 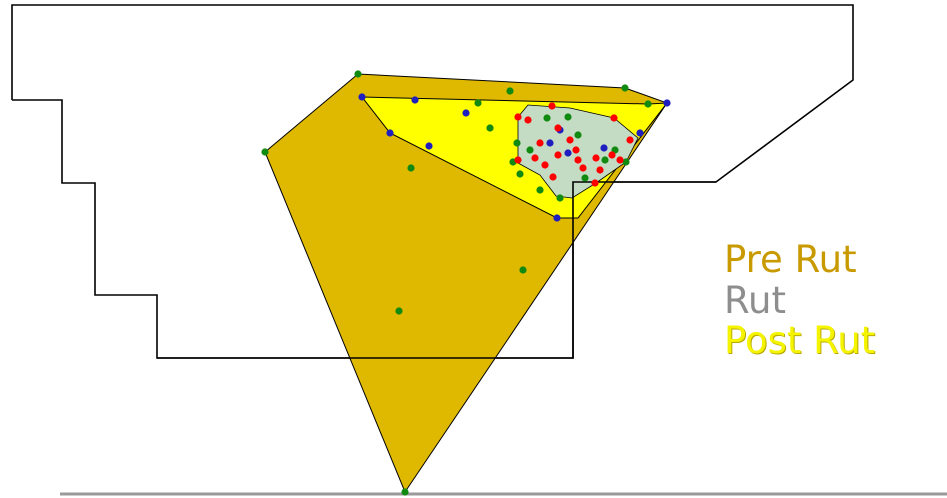 I want to click on legend-rut: Rut, so click(x=755, y=300).